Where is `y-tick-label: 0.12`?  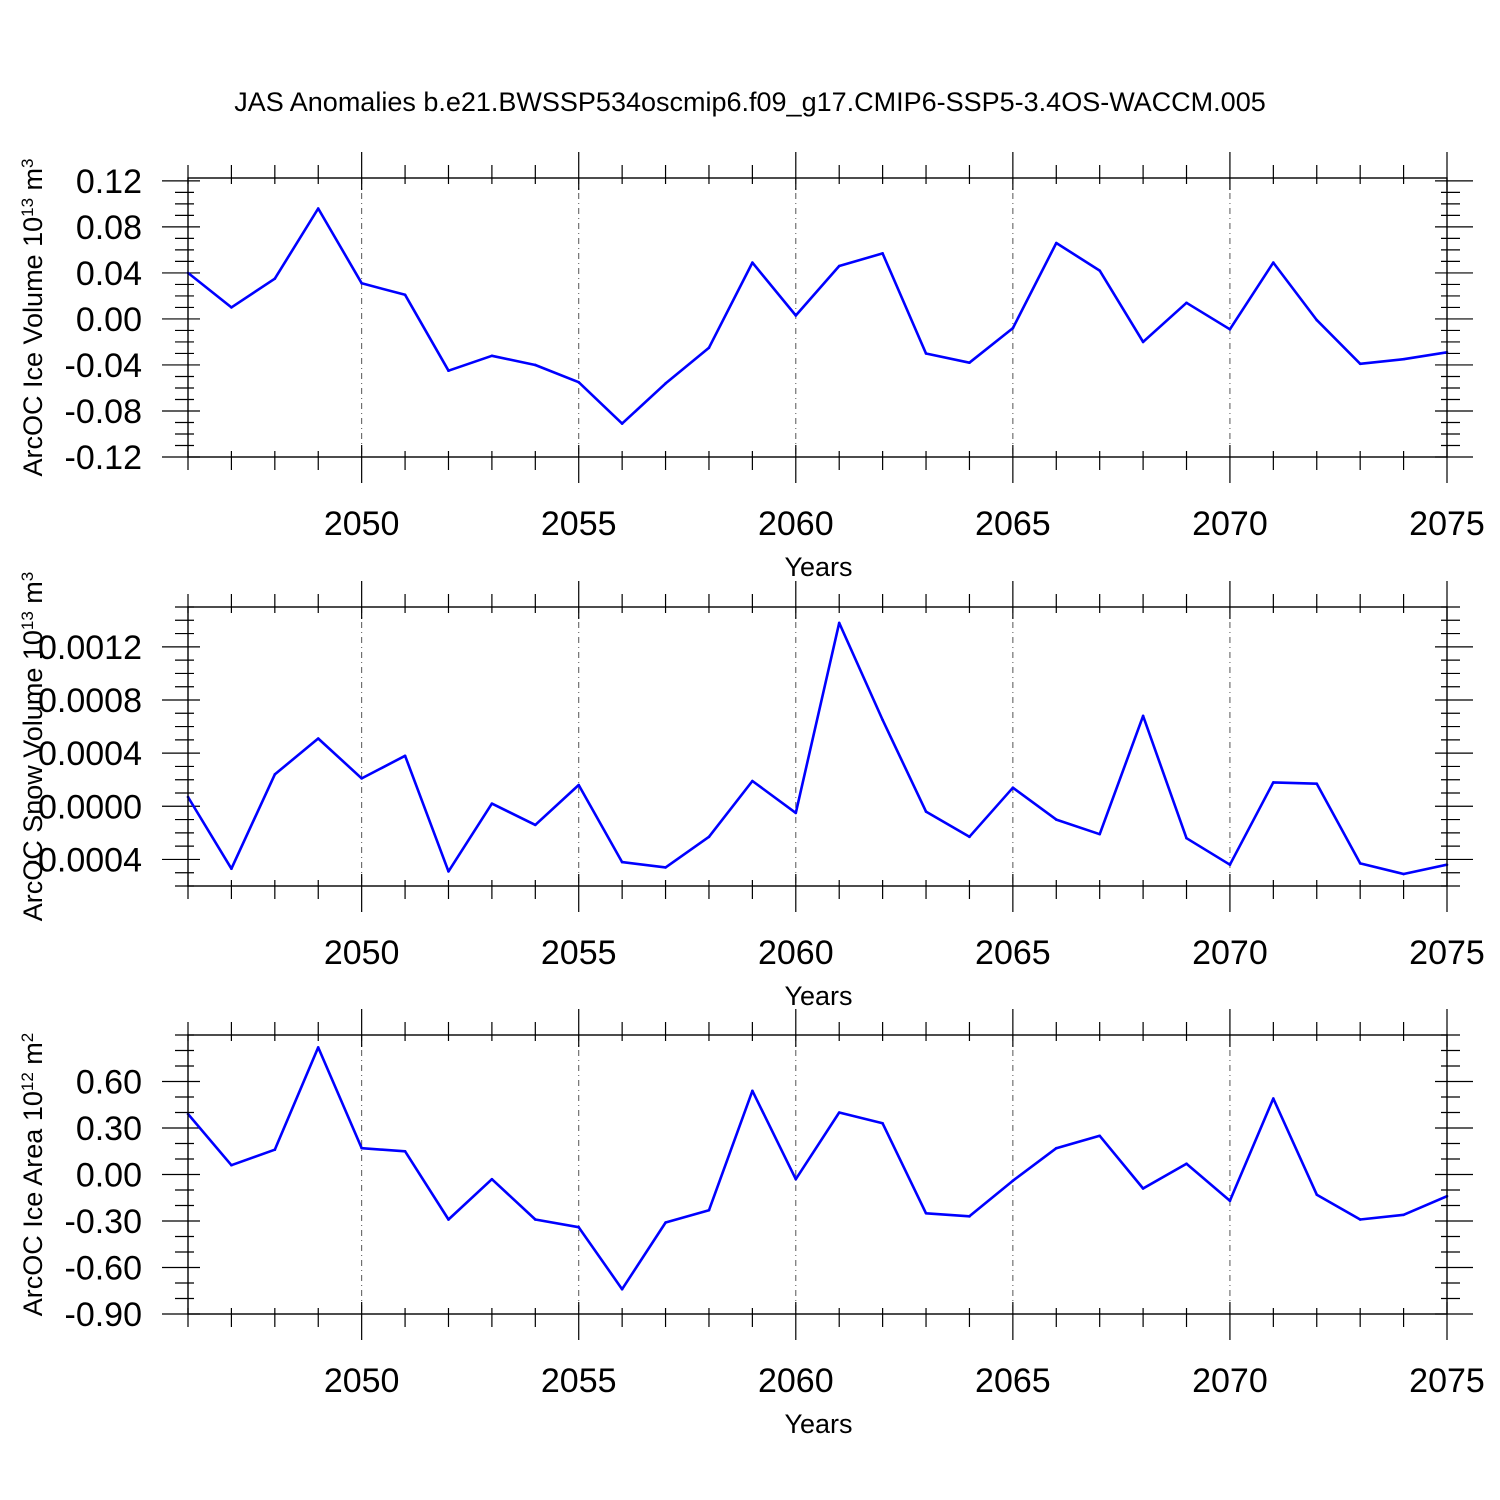
y-tick-label: 0.12 is located at coordinates (109, 182).